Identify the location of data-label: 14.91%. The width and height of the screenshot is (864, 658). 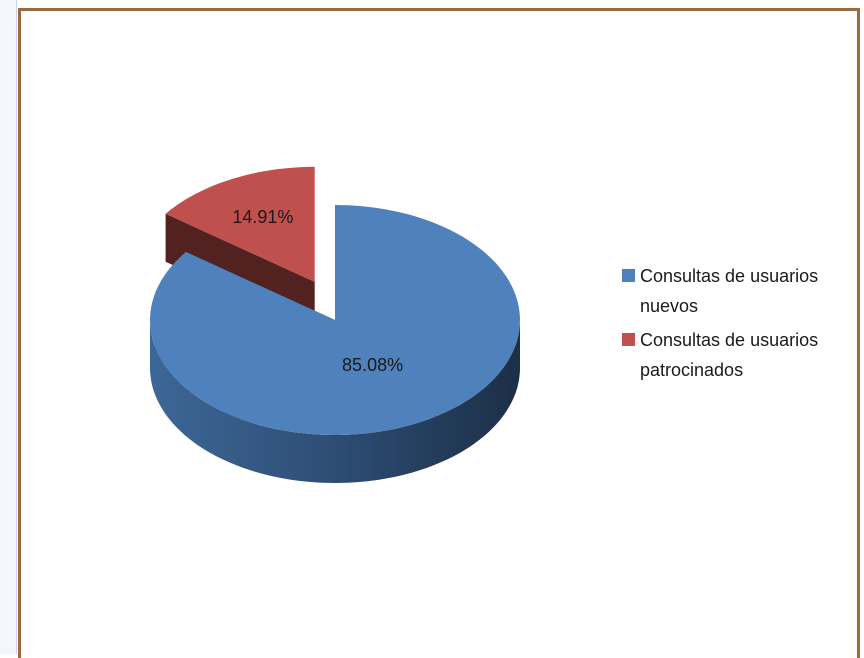
(262, 217).